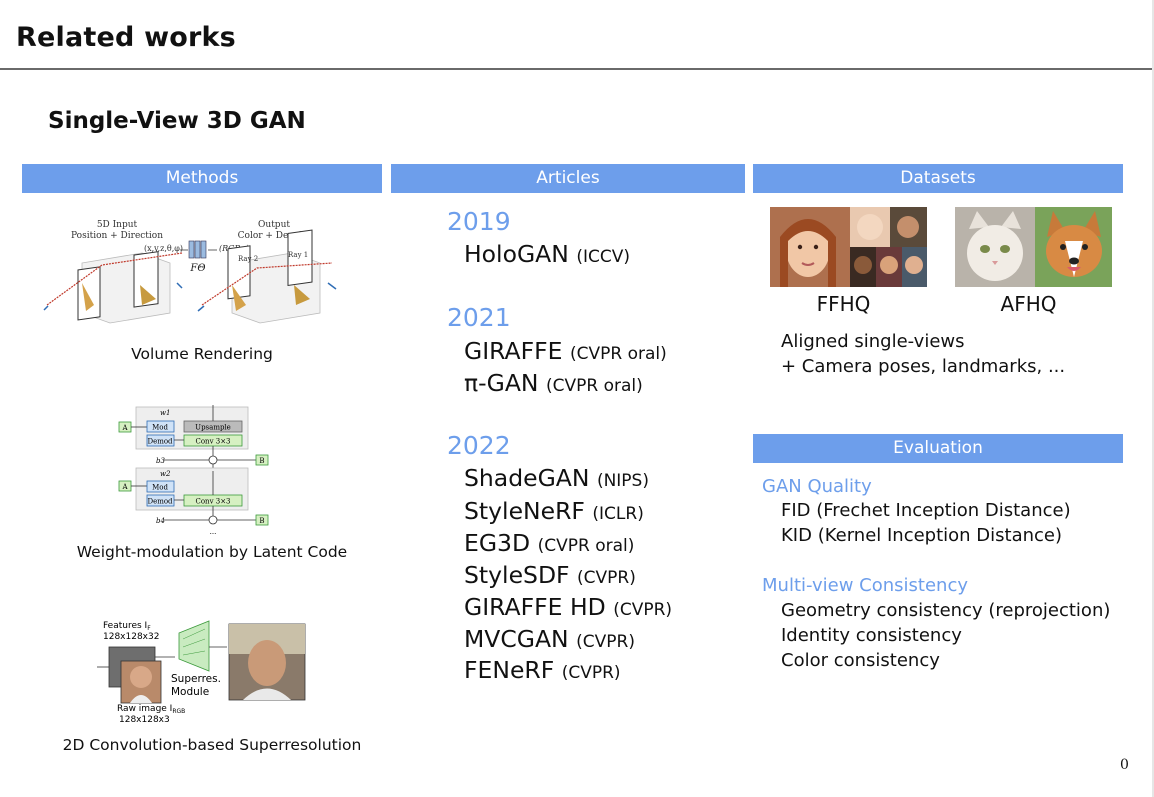  What do you see at coordinates (127, 626) in the screenshot?
I see `features-label: Features IF` at bounding box center [127, 626].